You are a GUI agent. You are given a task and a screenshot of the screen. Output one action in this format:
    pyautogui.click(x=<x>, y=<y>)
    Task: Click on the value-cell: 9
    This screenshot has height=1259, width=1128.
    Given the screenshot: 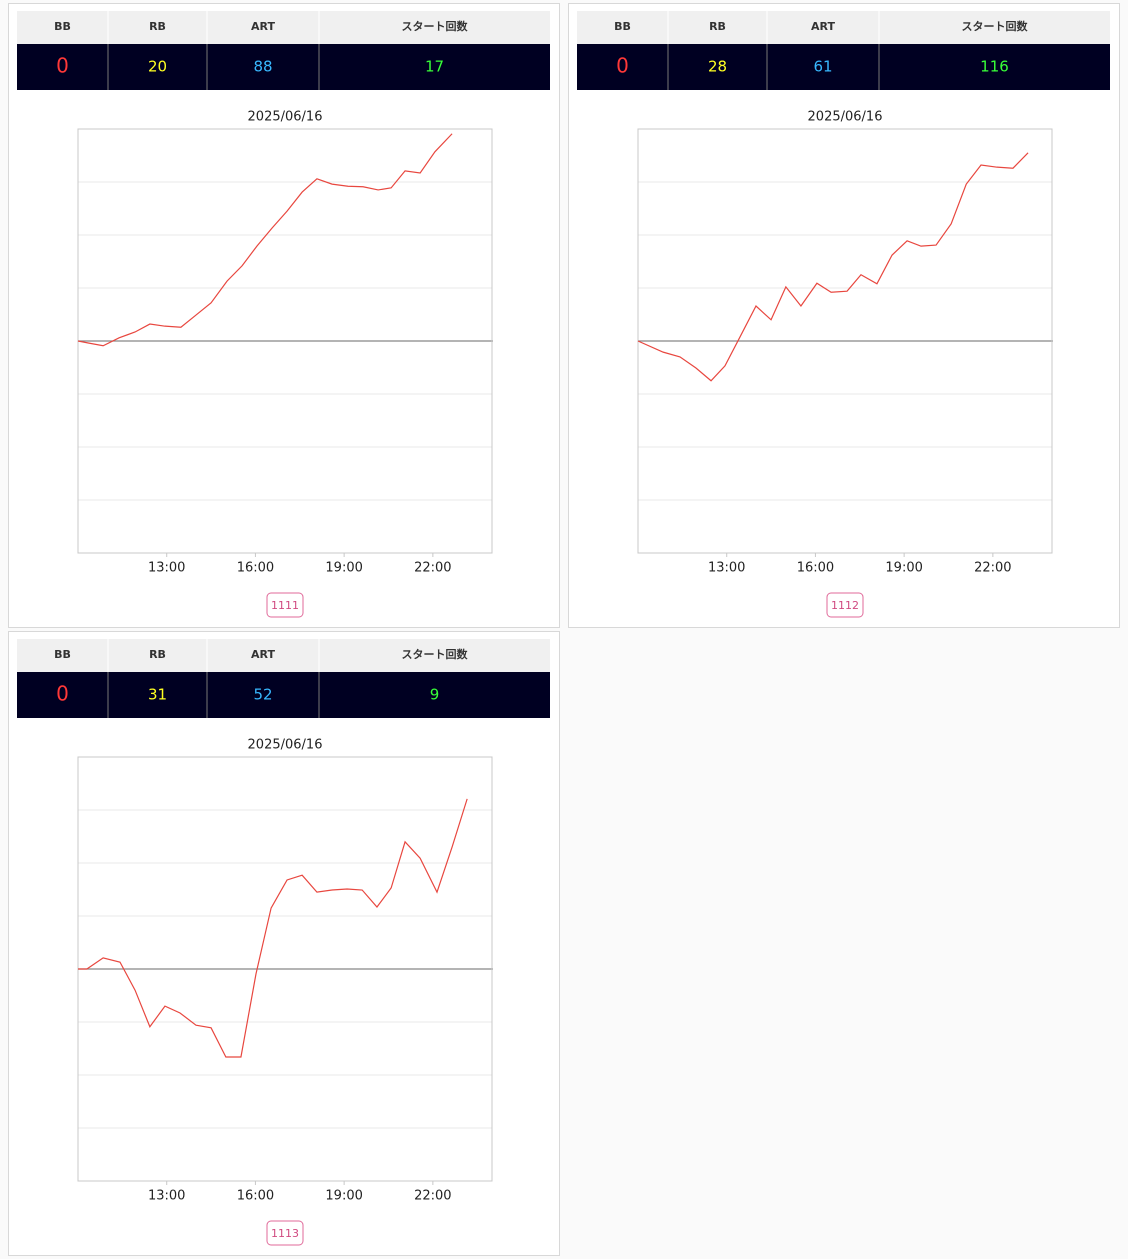 What is the action you would take?
    pyautogui.click(x=435, y=695)
    